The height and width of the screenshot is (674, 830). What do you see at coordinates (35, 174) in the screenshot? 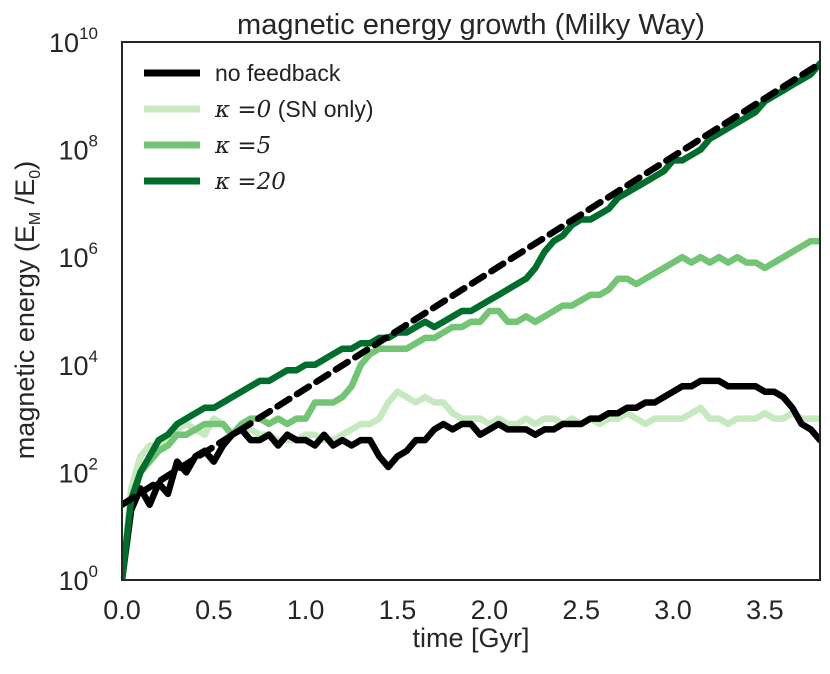
I see `y-axis-label-sub-0: 0` at bounding box center [35, 174].